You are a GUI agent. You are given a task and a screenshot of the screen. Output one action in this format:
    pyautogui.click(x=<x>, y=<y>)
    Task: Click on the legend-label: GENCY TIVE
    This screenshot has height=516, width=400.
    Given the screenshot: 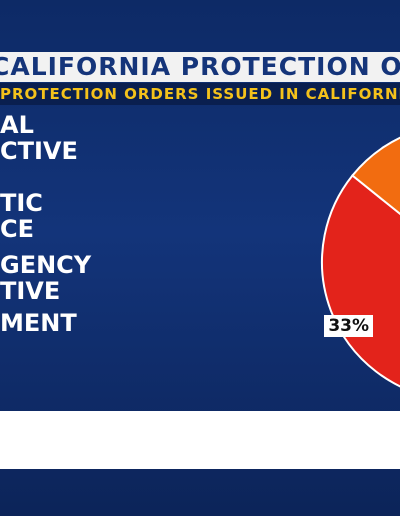 What is the action you would take?
    pyautogui.click(x=46, y=278)
    